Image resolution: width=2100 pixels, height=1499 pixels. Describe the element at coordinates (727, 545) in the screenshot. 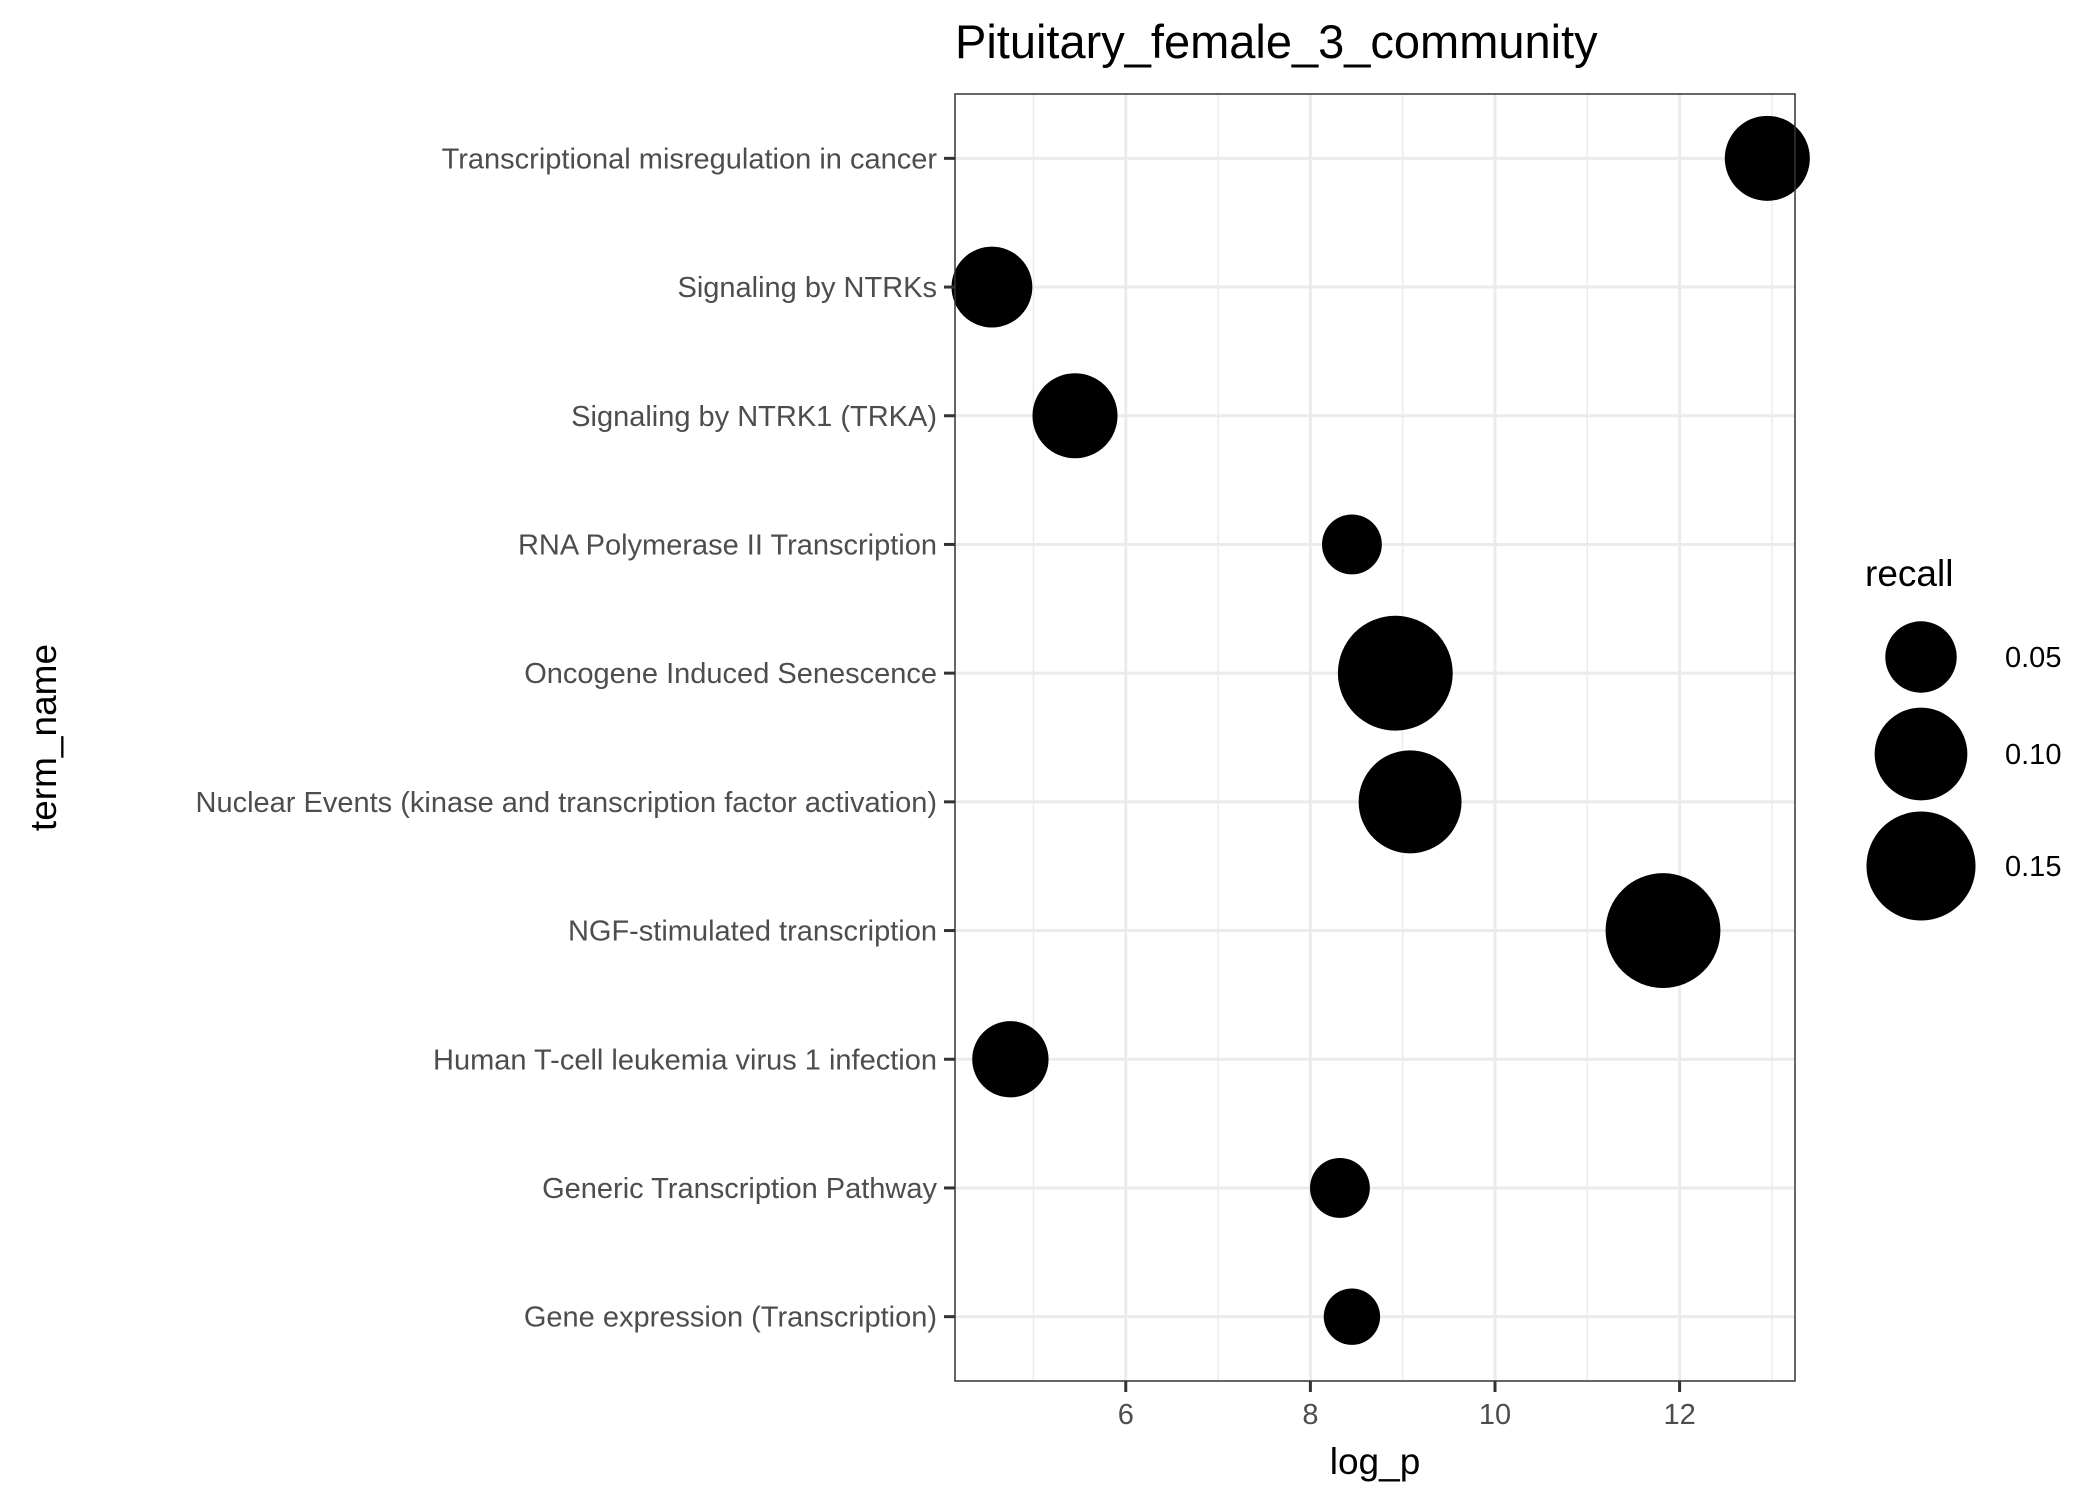

I see `y-tick-label: RNA Polymerase II Transcription` at that location.